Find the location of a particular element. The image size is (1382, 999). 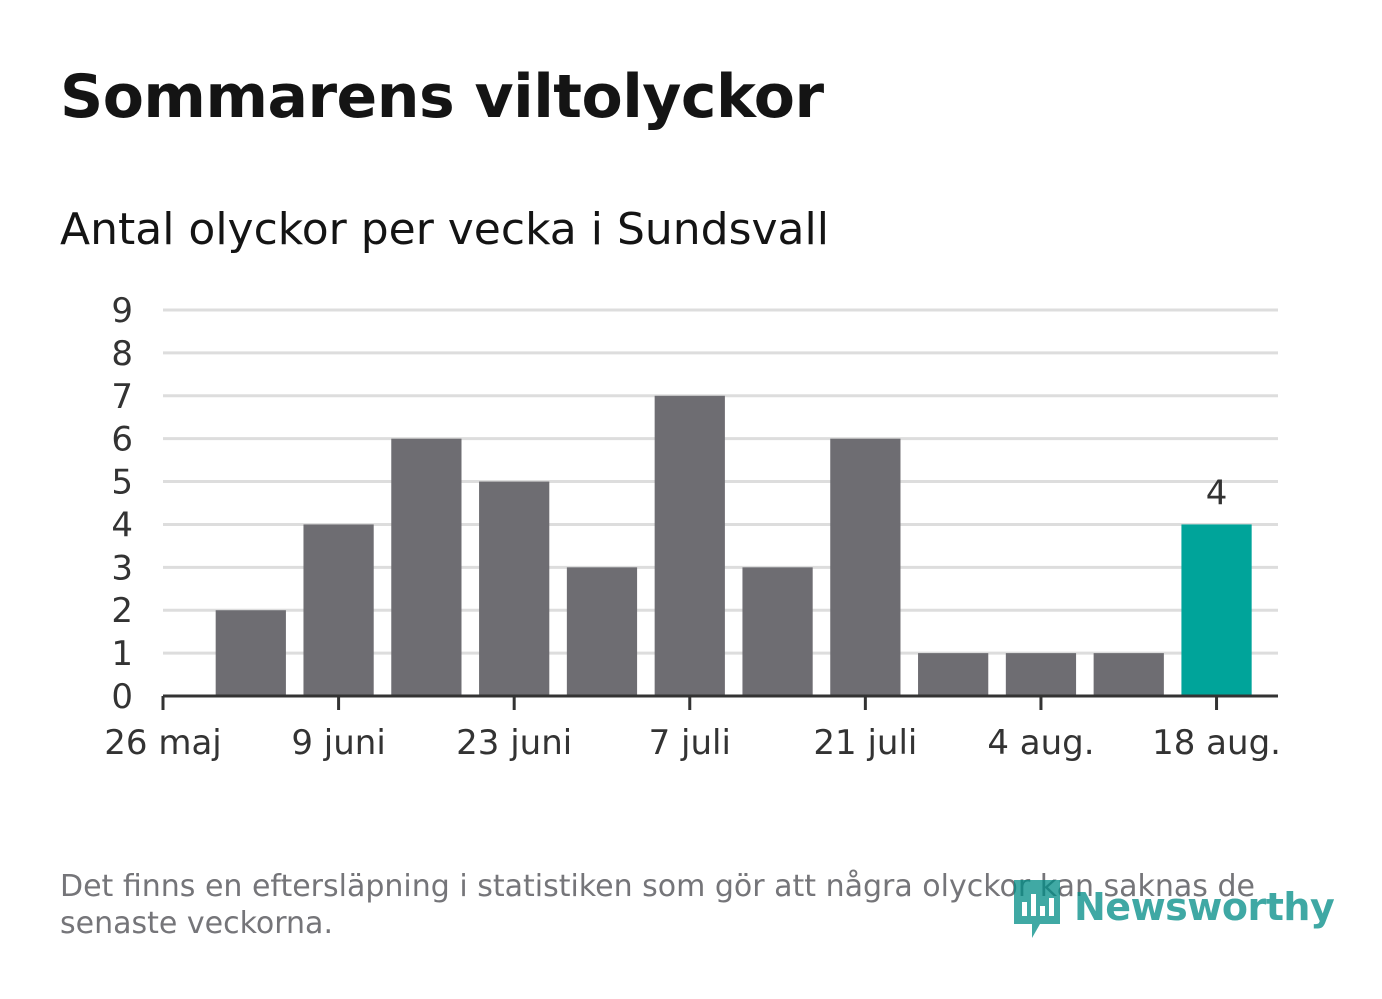

y-tick-label: 9 is located at coordinates (122, 311).